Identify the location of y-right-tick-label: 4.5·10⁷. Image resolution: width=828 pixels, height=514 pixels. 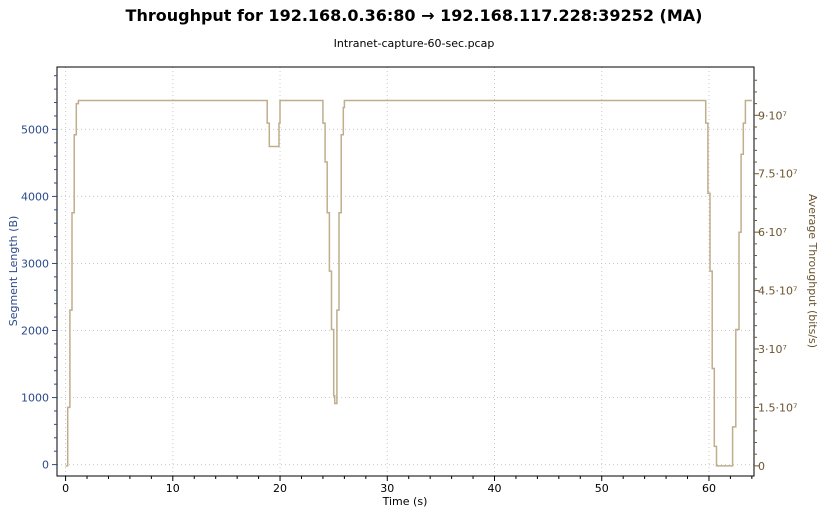
(777, 291).